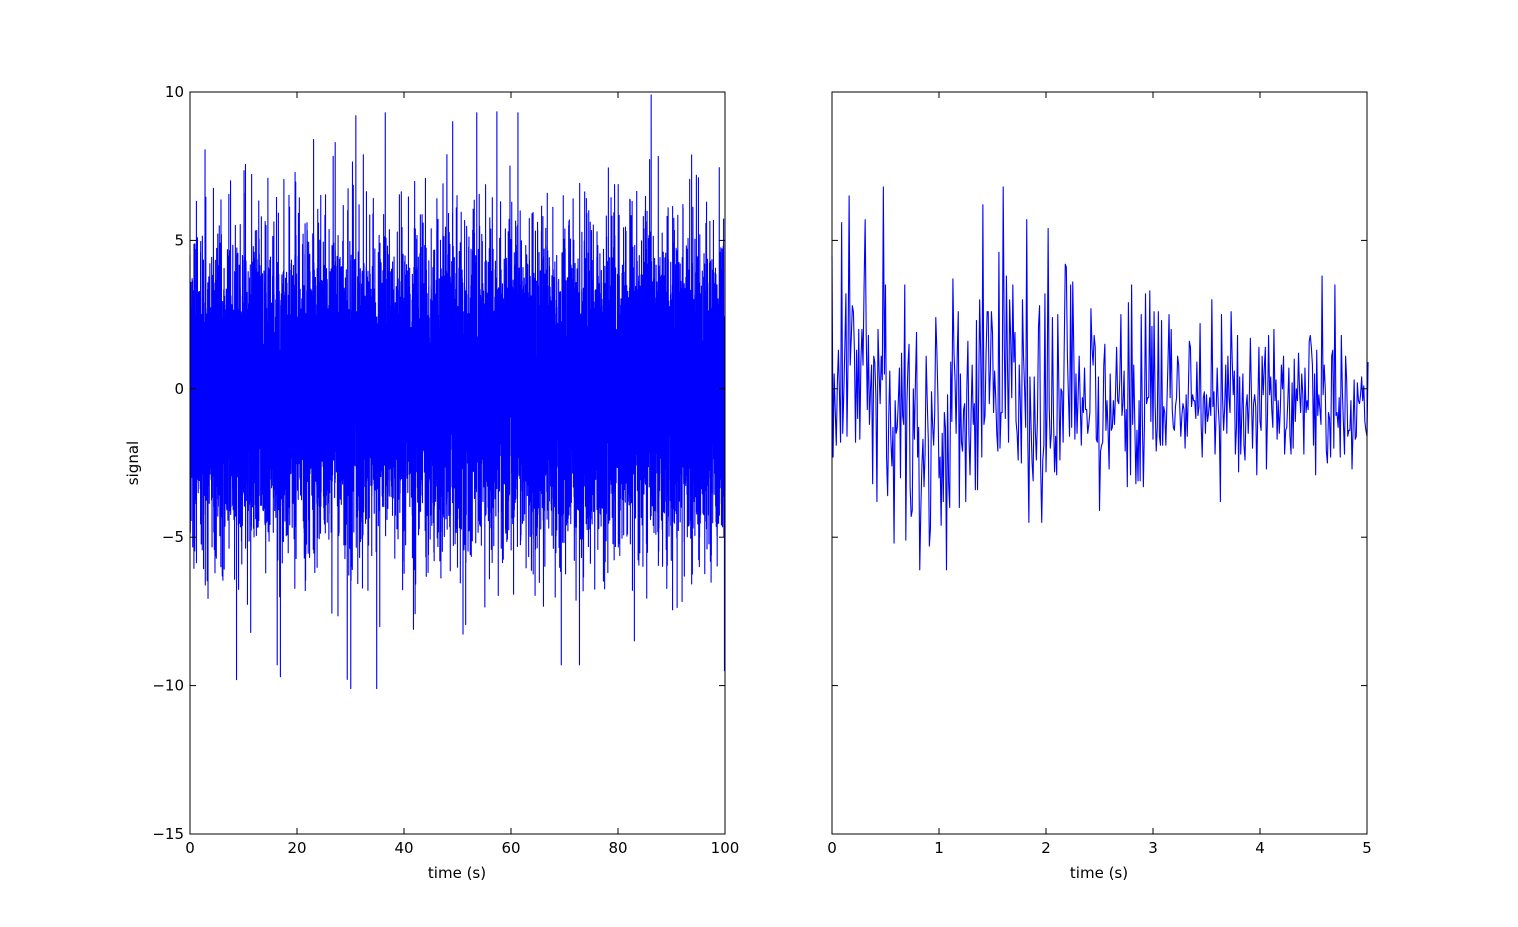 The height and width of the screenshot is (927, 1518). Describe the element at coordinates (190, 848) in the screenshot. I see `left-x-tick-label: 0` at that location.